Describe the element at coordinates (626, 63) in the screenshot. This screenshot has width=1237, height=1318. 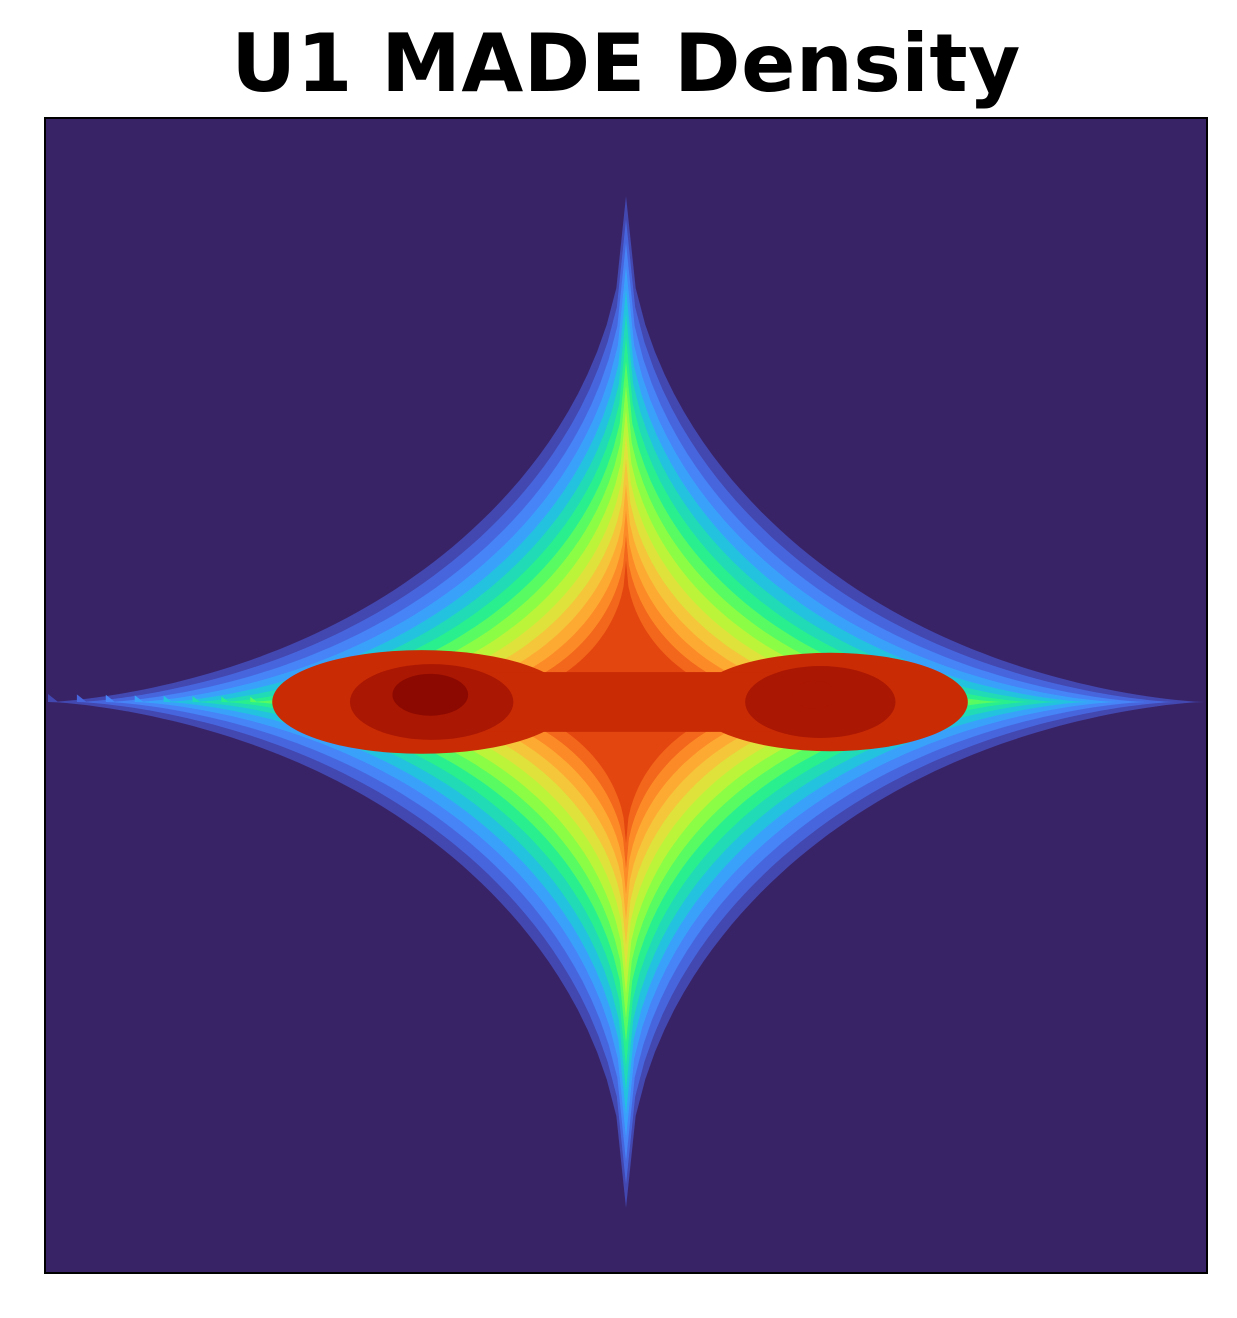
I see `chart-title: U1 MADE Density` at that location.